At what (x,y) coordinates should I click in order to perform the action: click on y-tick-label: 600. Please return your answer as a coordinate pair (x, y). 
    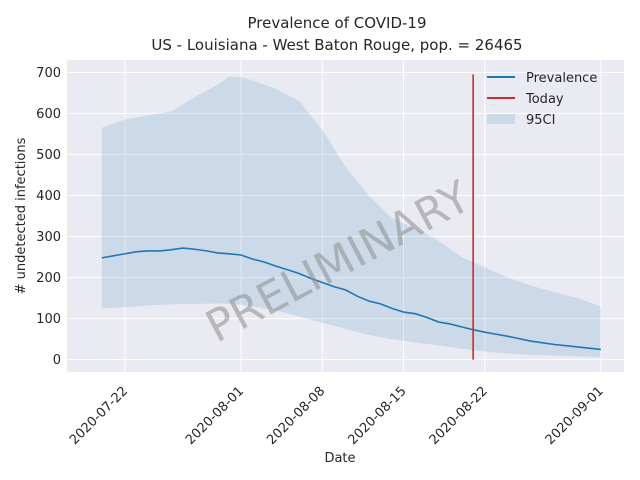
    Looking at the image, I should click on (48, 114).